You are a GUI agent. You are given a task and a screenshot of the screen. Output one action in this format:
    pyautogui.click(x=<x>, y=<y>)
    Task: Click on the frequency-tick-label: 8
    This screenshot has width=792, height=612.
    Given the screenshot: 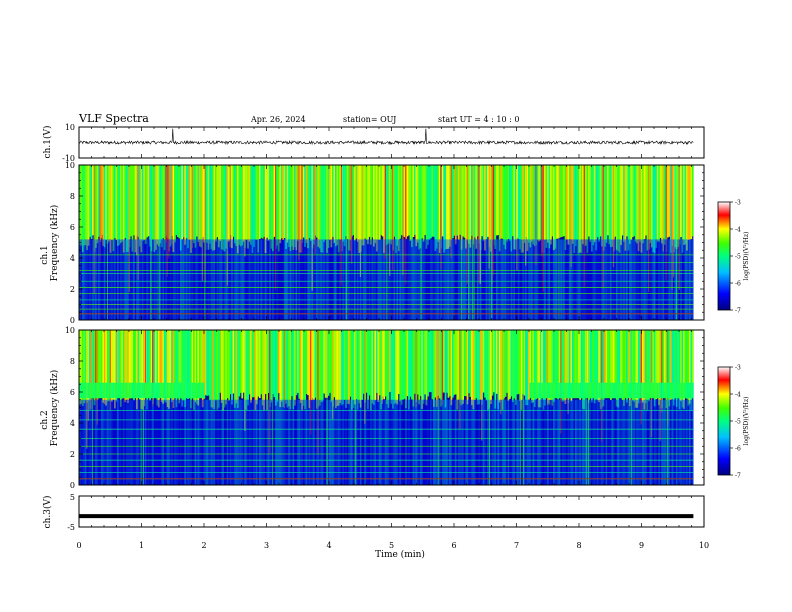 What is the action you would take?
    pyautogui.click(x=72, y=196)
    